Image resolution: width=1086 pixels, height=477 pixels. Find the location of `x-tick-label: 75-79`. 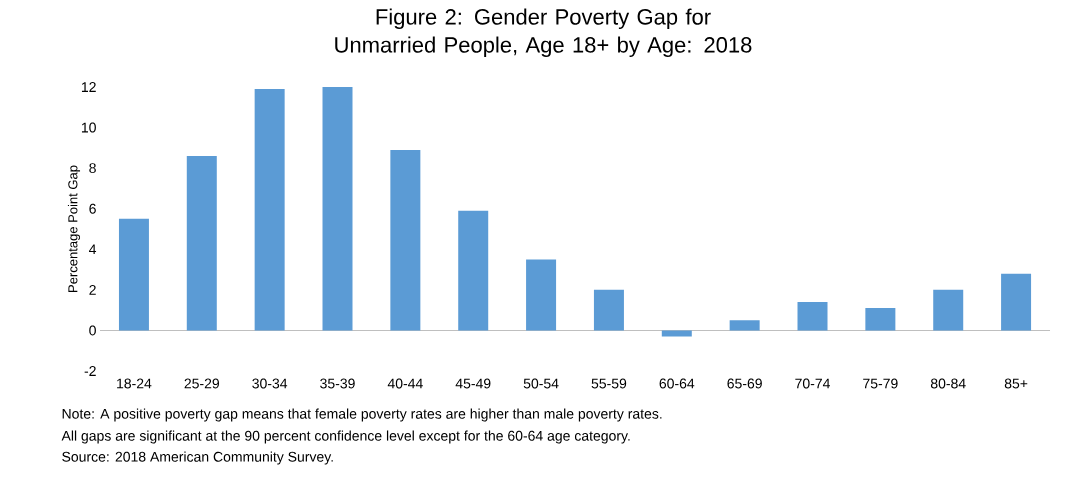

x-tick-label: 75-79 is located at coordinates (880, 383).